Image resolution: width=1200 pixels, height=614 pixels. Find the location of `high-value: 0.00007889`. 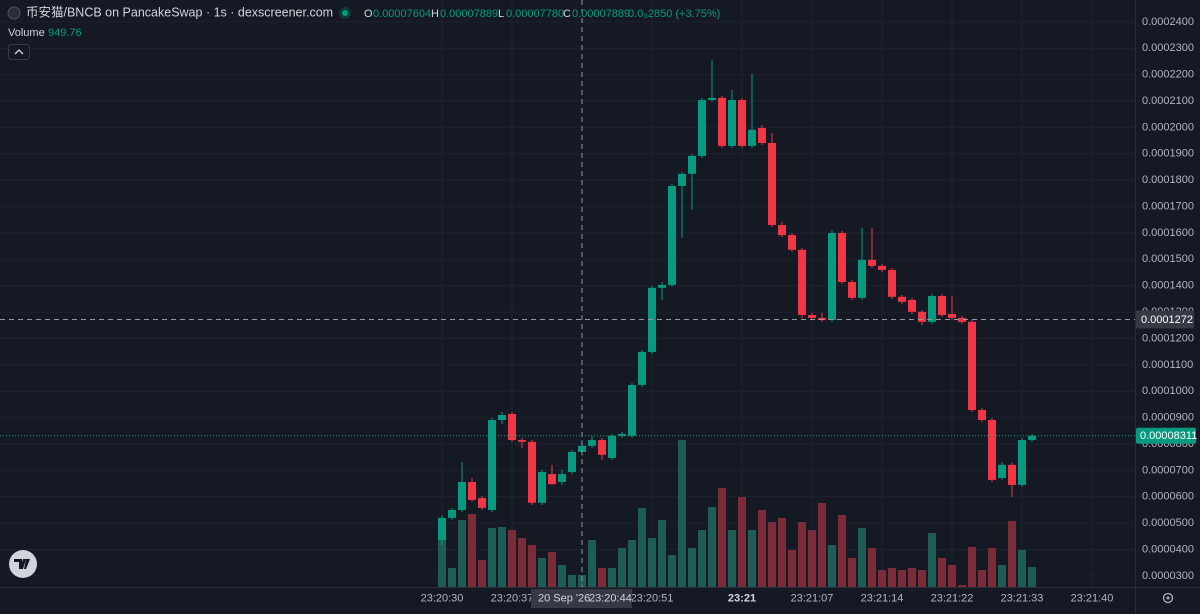

high-value: 0.00007889 is located at coordinates (469, 14).